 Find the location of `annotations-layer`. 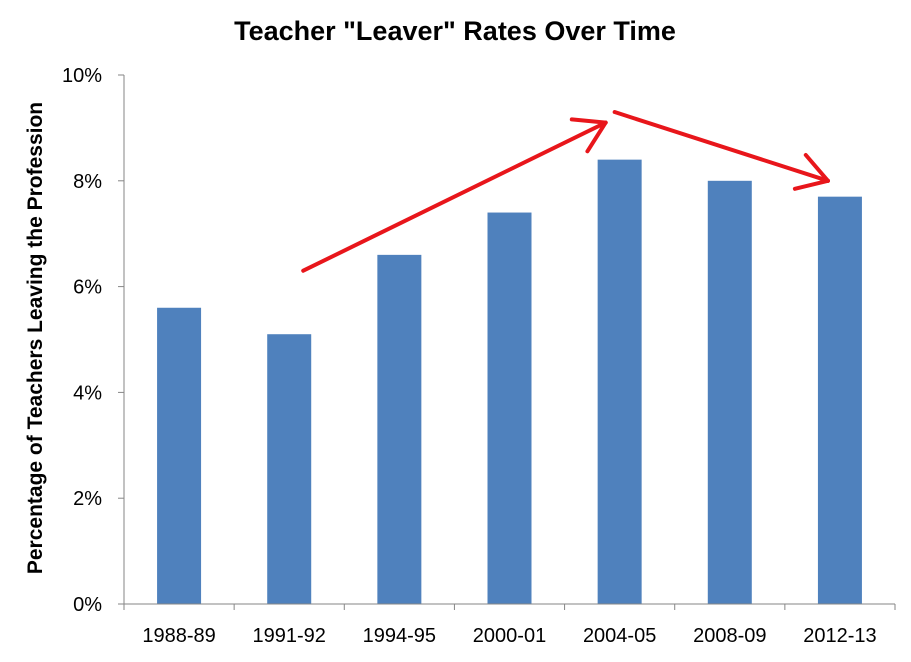

annotations-layer is located at coordinates (565, 191).